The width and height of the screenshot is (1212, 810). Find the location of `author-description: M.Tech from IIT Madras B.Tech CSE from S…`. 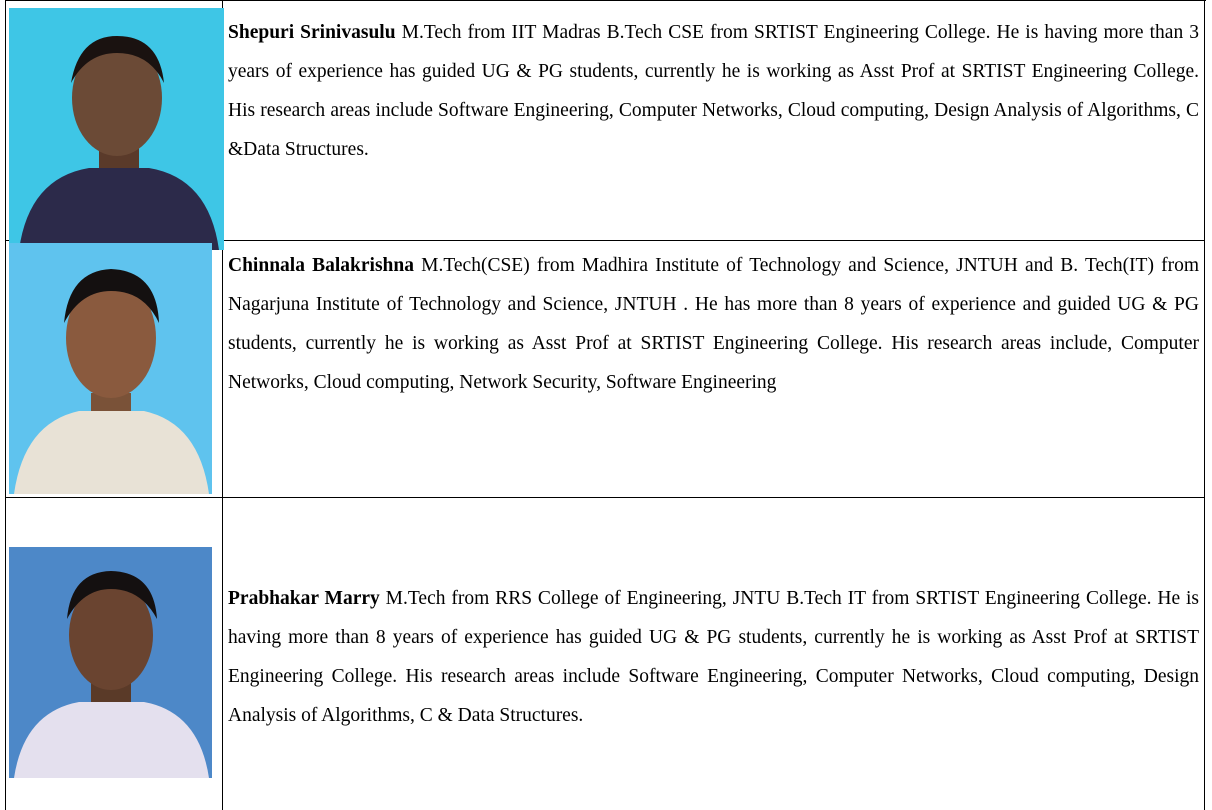

author-description: M.Tech from IIT Madras B.Tech CSE from S… is located at coordinates (714, 91).